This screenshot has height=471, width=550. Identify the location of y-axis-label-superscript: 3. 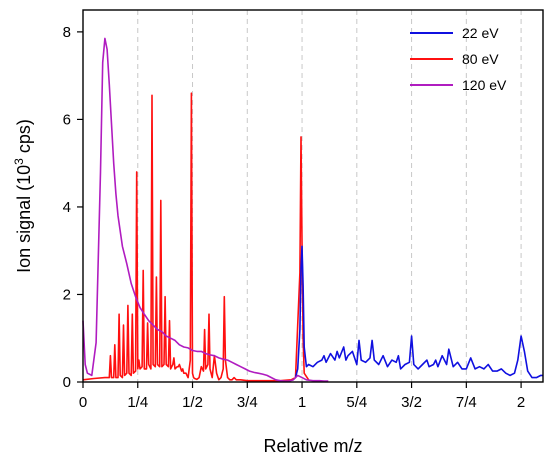
(19, 161).